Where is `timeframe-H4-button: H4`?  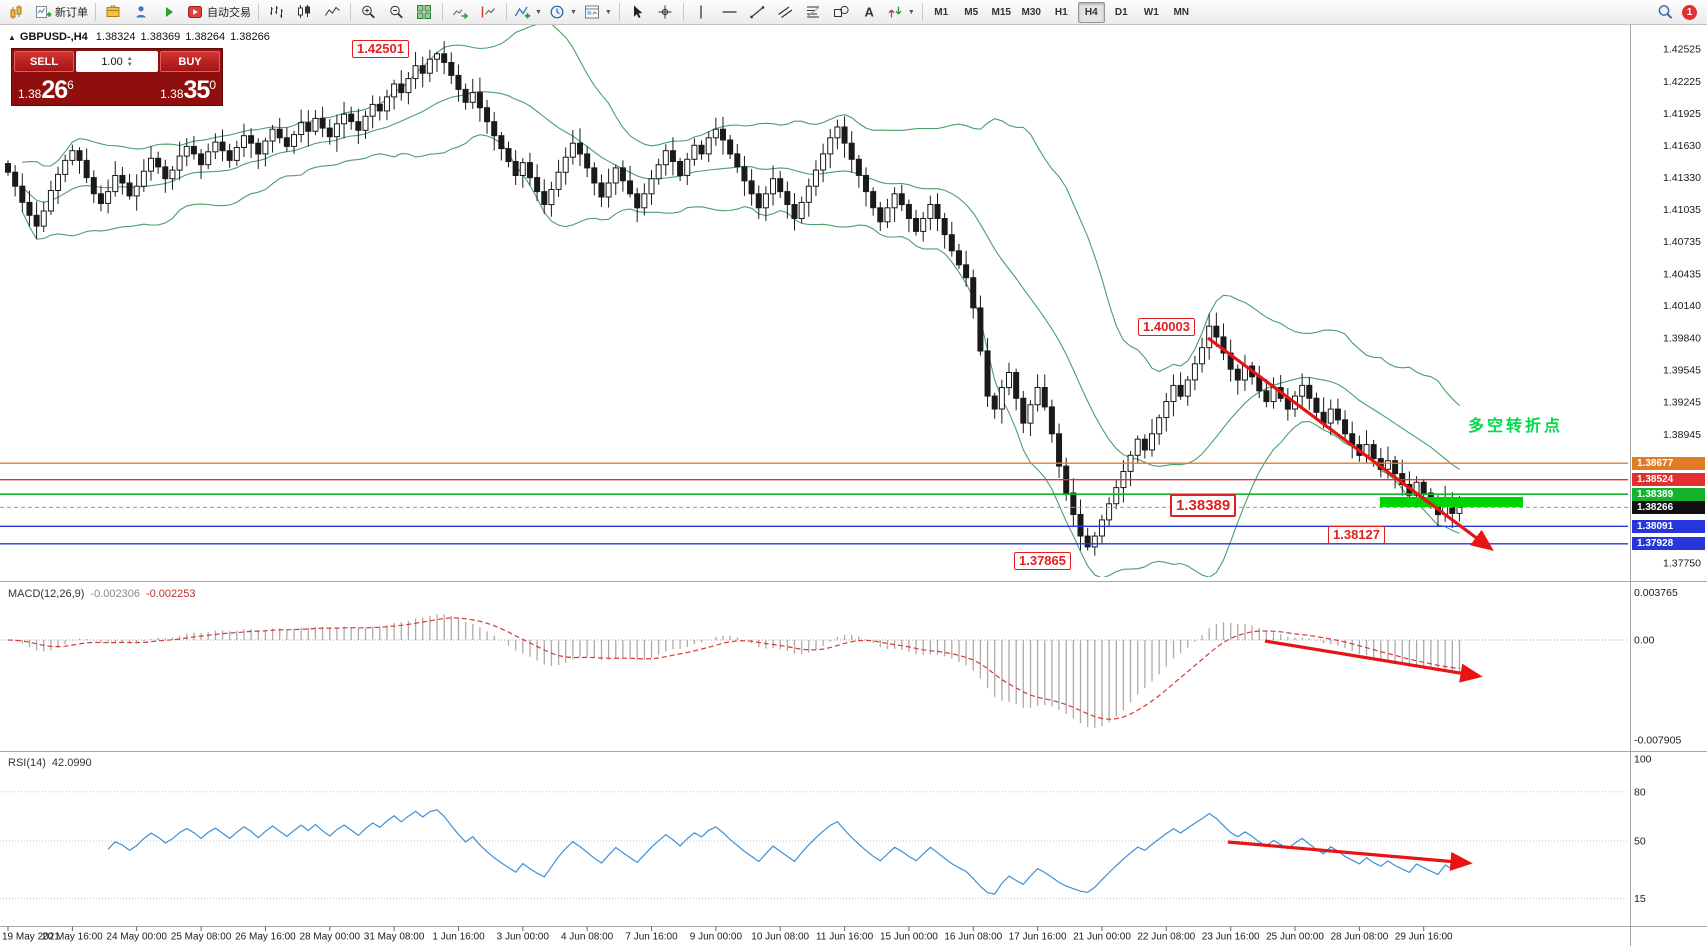
timeframe-H4-button: H4 is located at coordinates (1091, 12).